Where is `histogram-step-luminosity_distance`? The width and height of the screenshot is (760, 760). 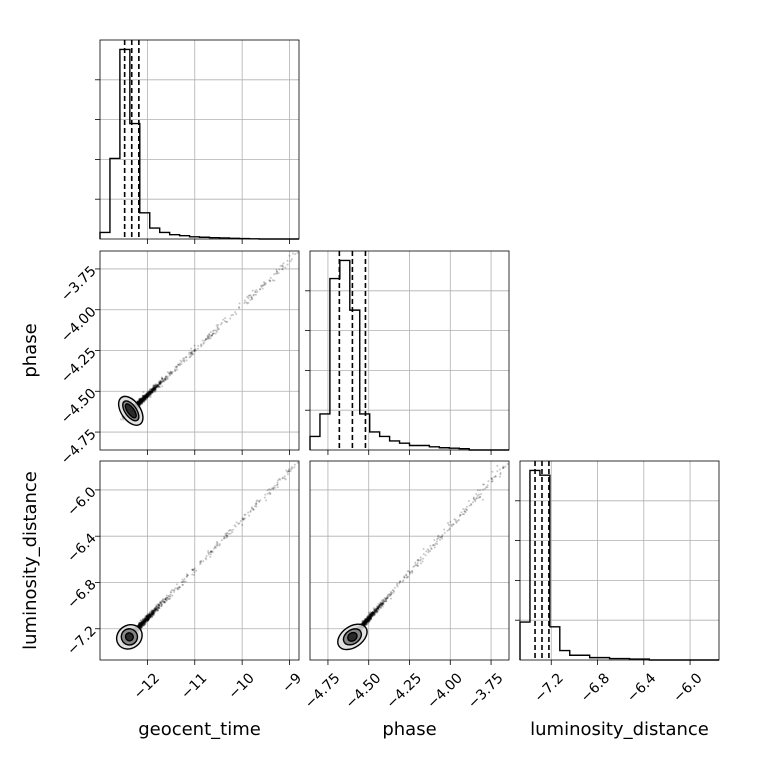
histogram-step-luminosity_distance is located at coordinates (619, 565).